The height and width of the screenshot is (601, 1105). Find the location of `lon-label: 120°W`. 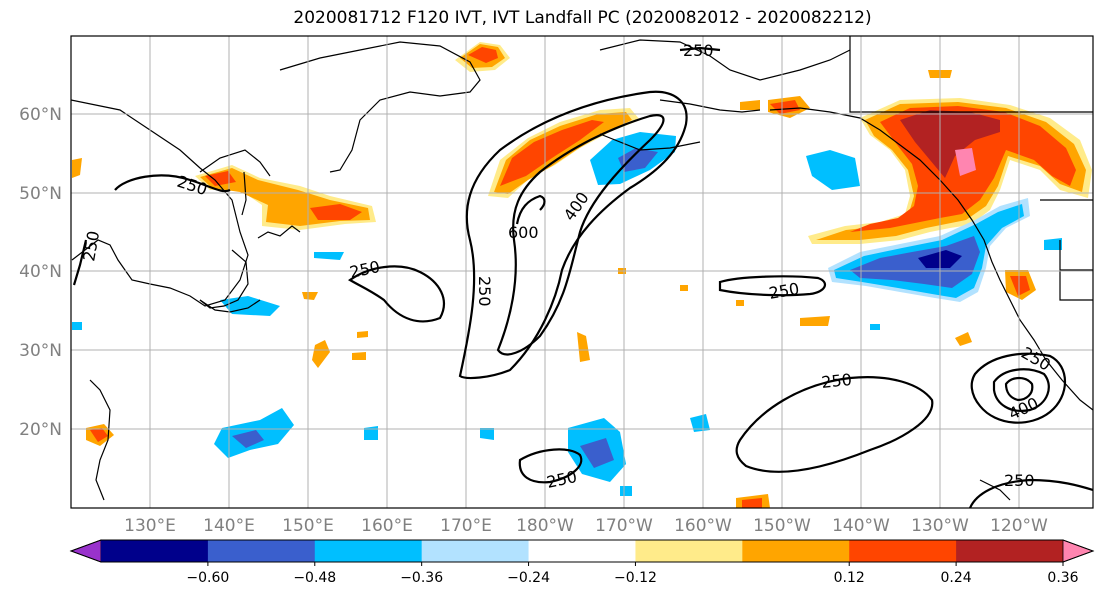

lon-label: 120°W is located at coordinates (1019, 526).